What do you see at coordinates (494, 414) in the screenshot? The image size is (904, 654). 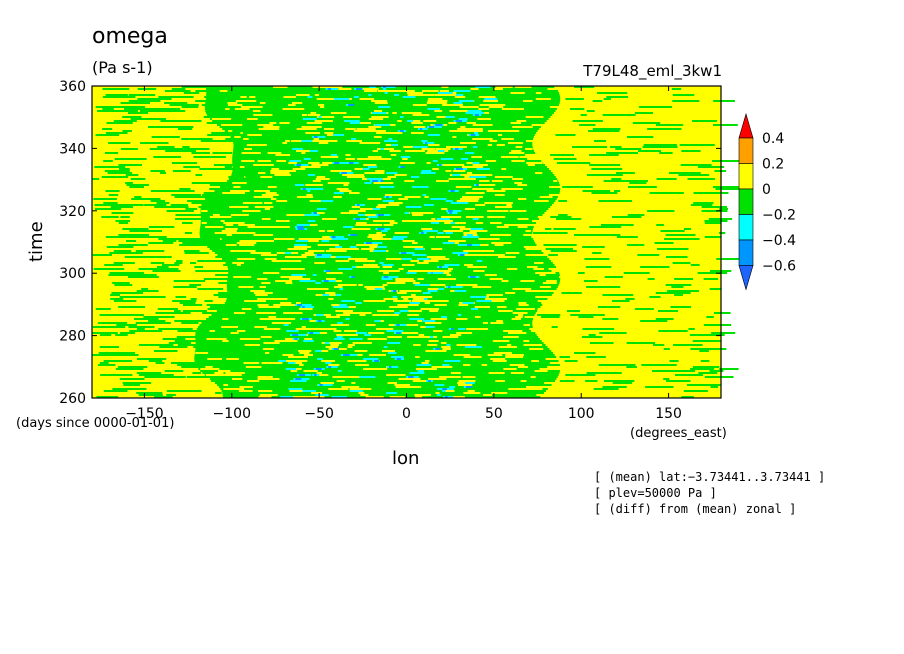 I see `x-tick-label: 50` at bounding box center [494, 414].